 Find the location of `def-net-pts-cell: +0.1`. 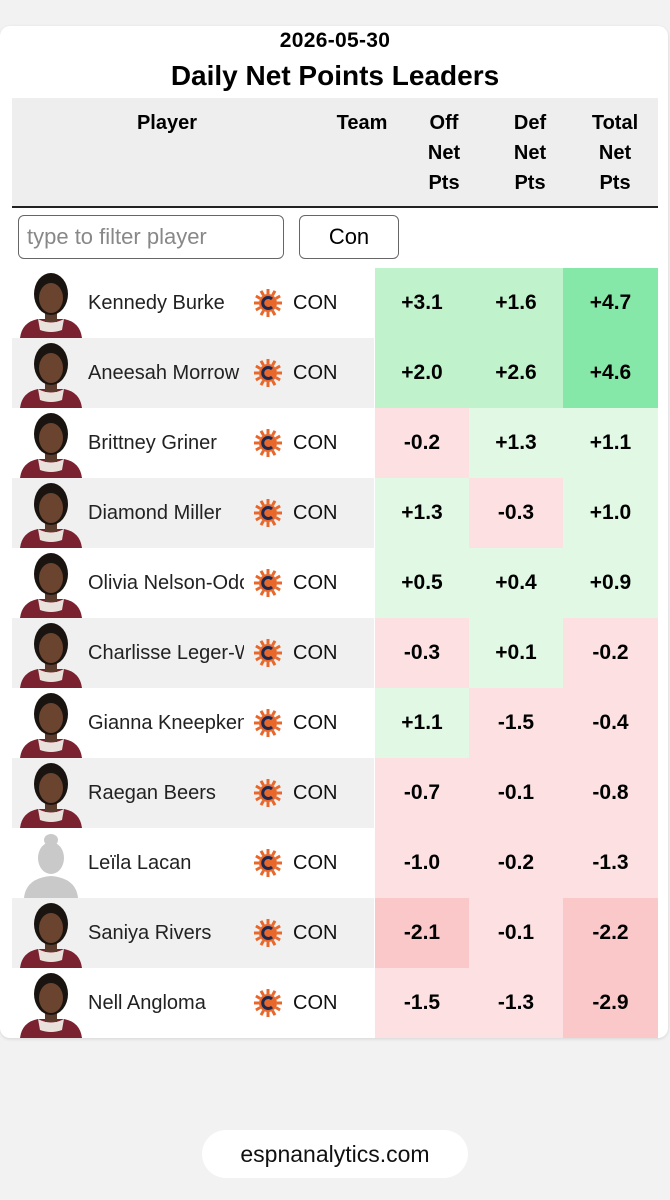

def-net-pts-cell: +0.1 is located at coordinates (516, 653).